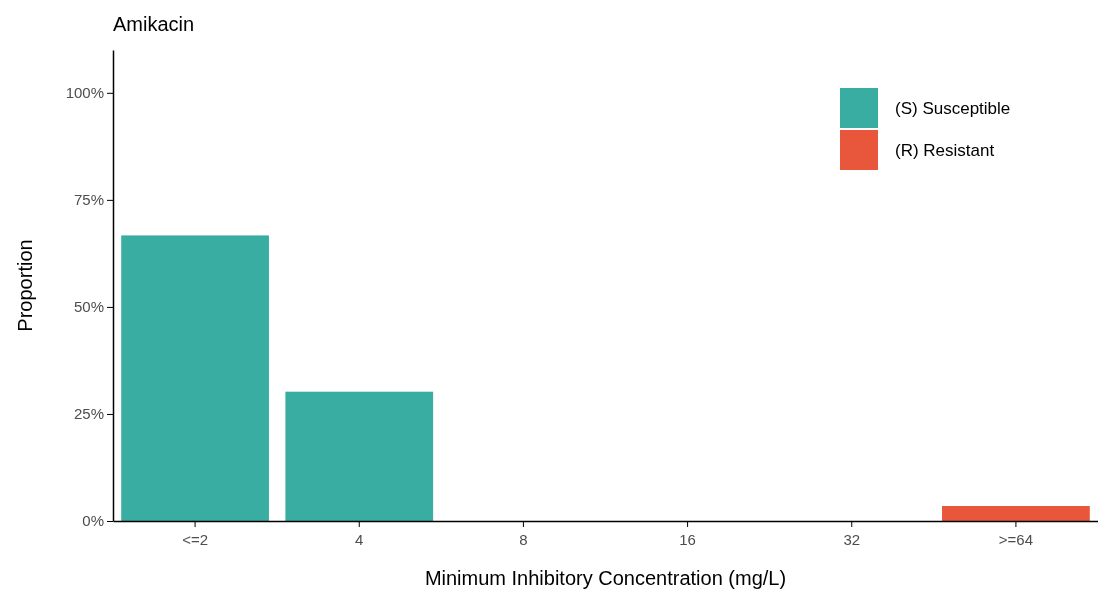  What do you see at coordinates (1016, 539) in the screenshot?
I see `x-tick-label: >=64` at bounding box center [1016, 539].